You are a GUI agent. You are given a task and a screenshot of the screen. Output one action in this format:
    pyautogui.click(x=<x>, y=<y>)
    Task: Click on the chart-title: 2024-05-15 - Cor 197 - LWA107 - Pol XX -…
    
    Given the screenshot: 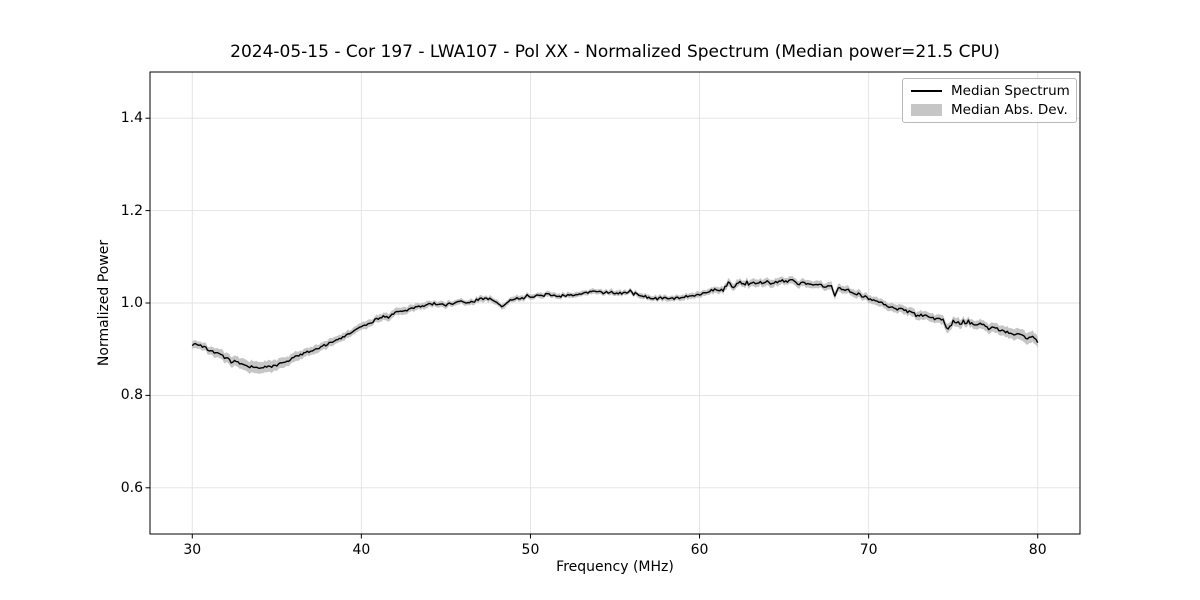 What is the action you would take?
    pyautogui.click(x=615, y=52)
    